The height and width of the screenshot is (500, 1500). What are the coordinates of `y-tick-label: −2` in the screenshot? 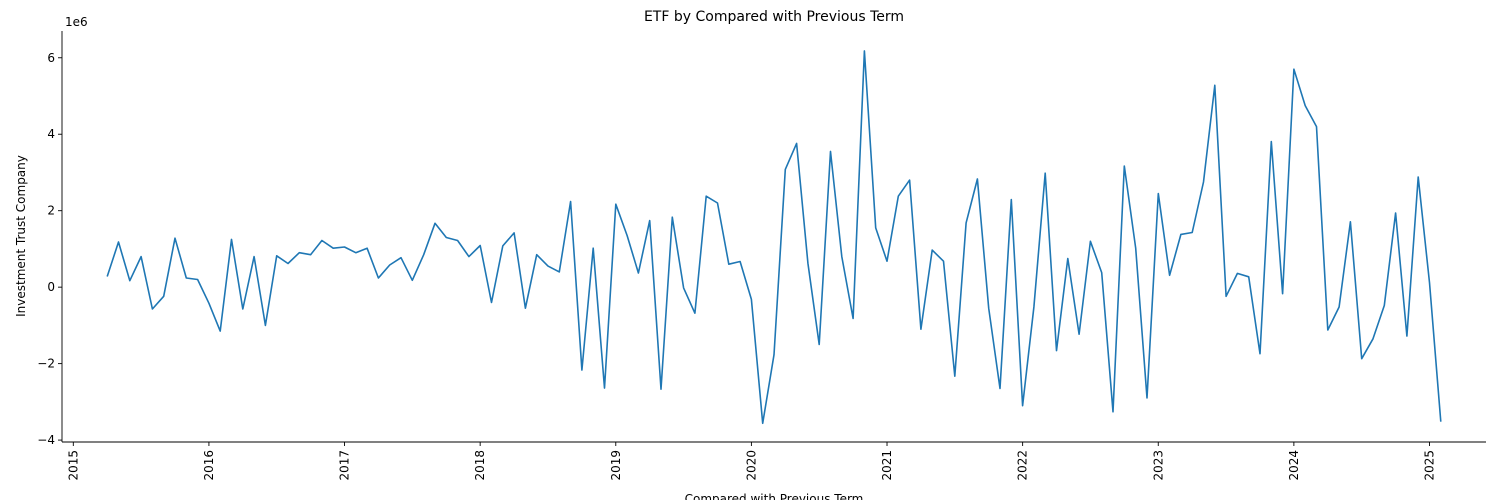 It's located at (46, 364).